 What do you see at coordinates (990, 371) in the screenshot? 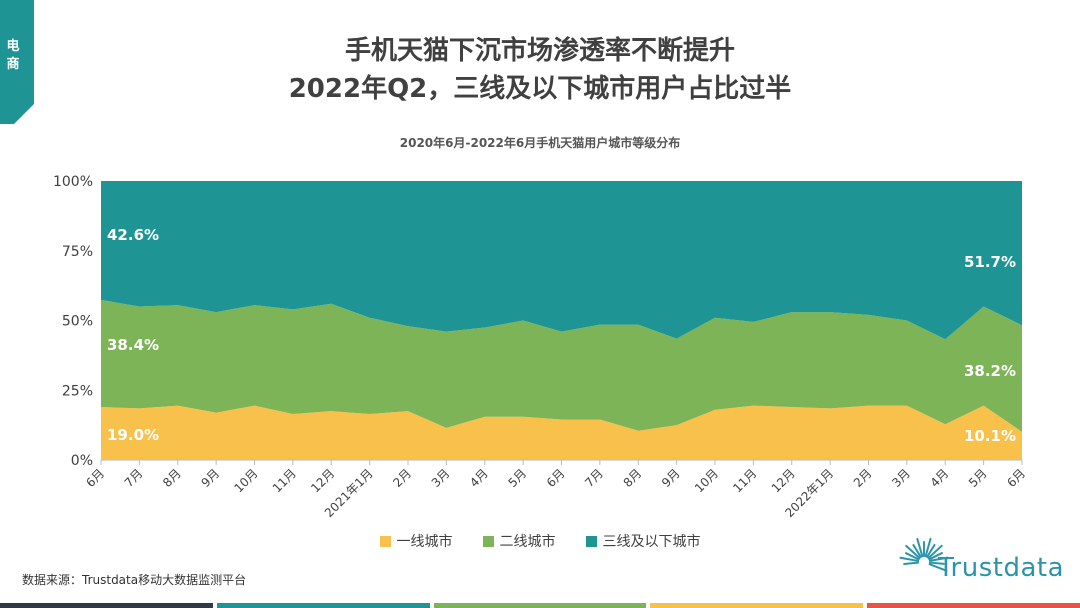
I see `data-label-last-tier2: 38.2%` at bounding box center [990, 371].